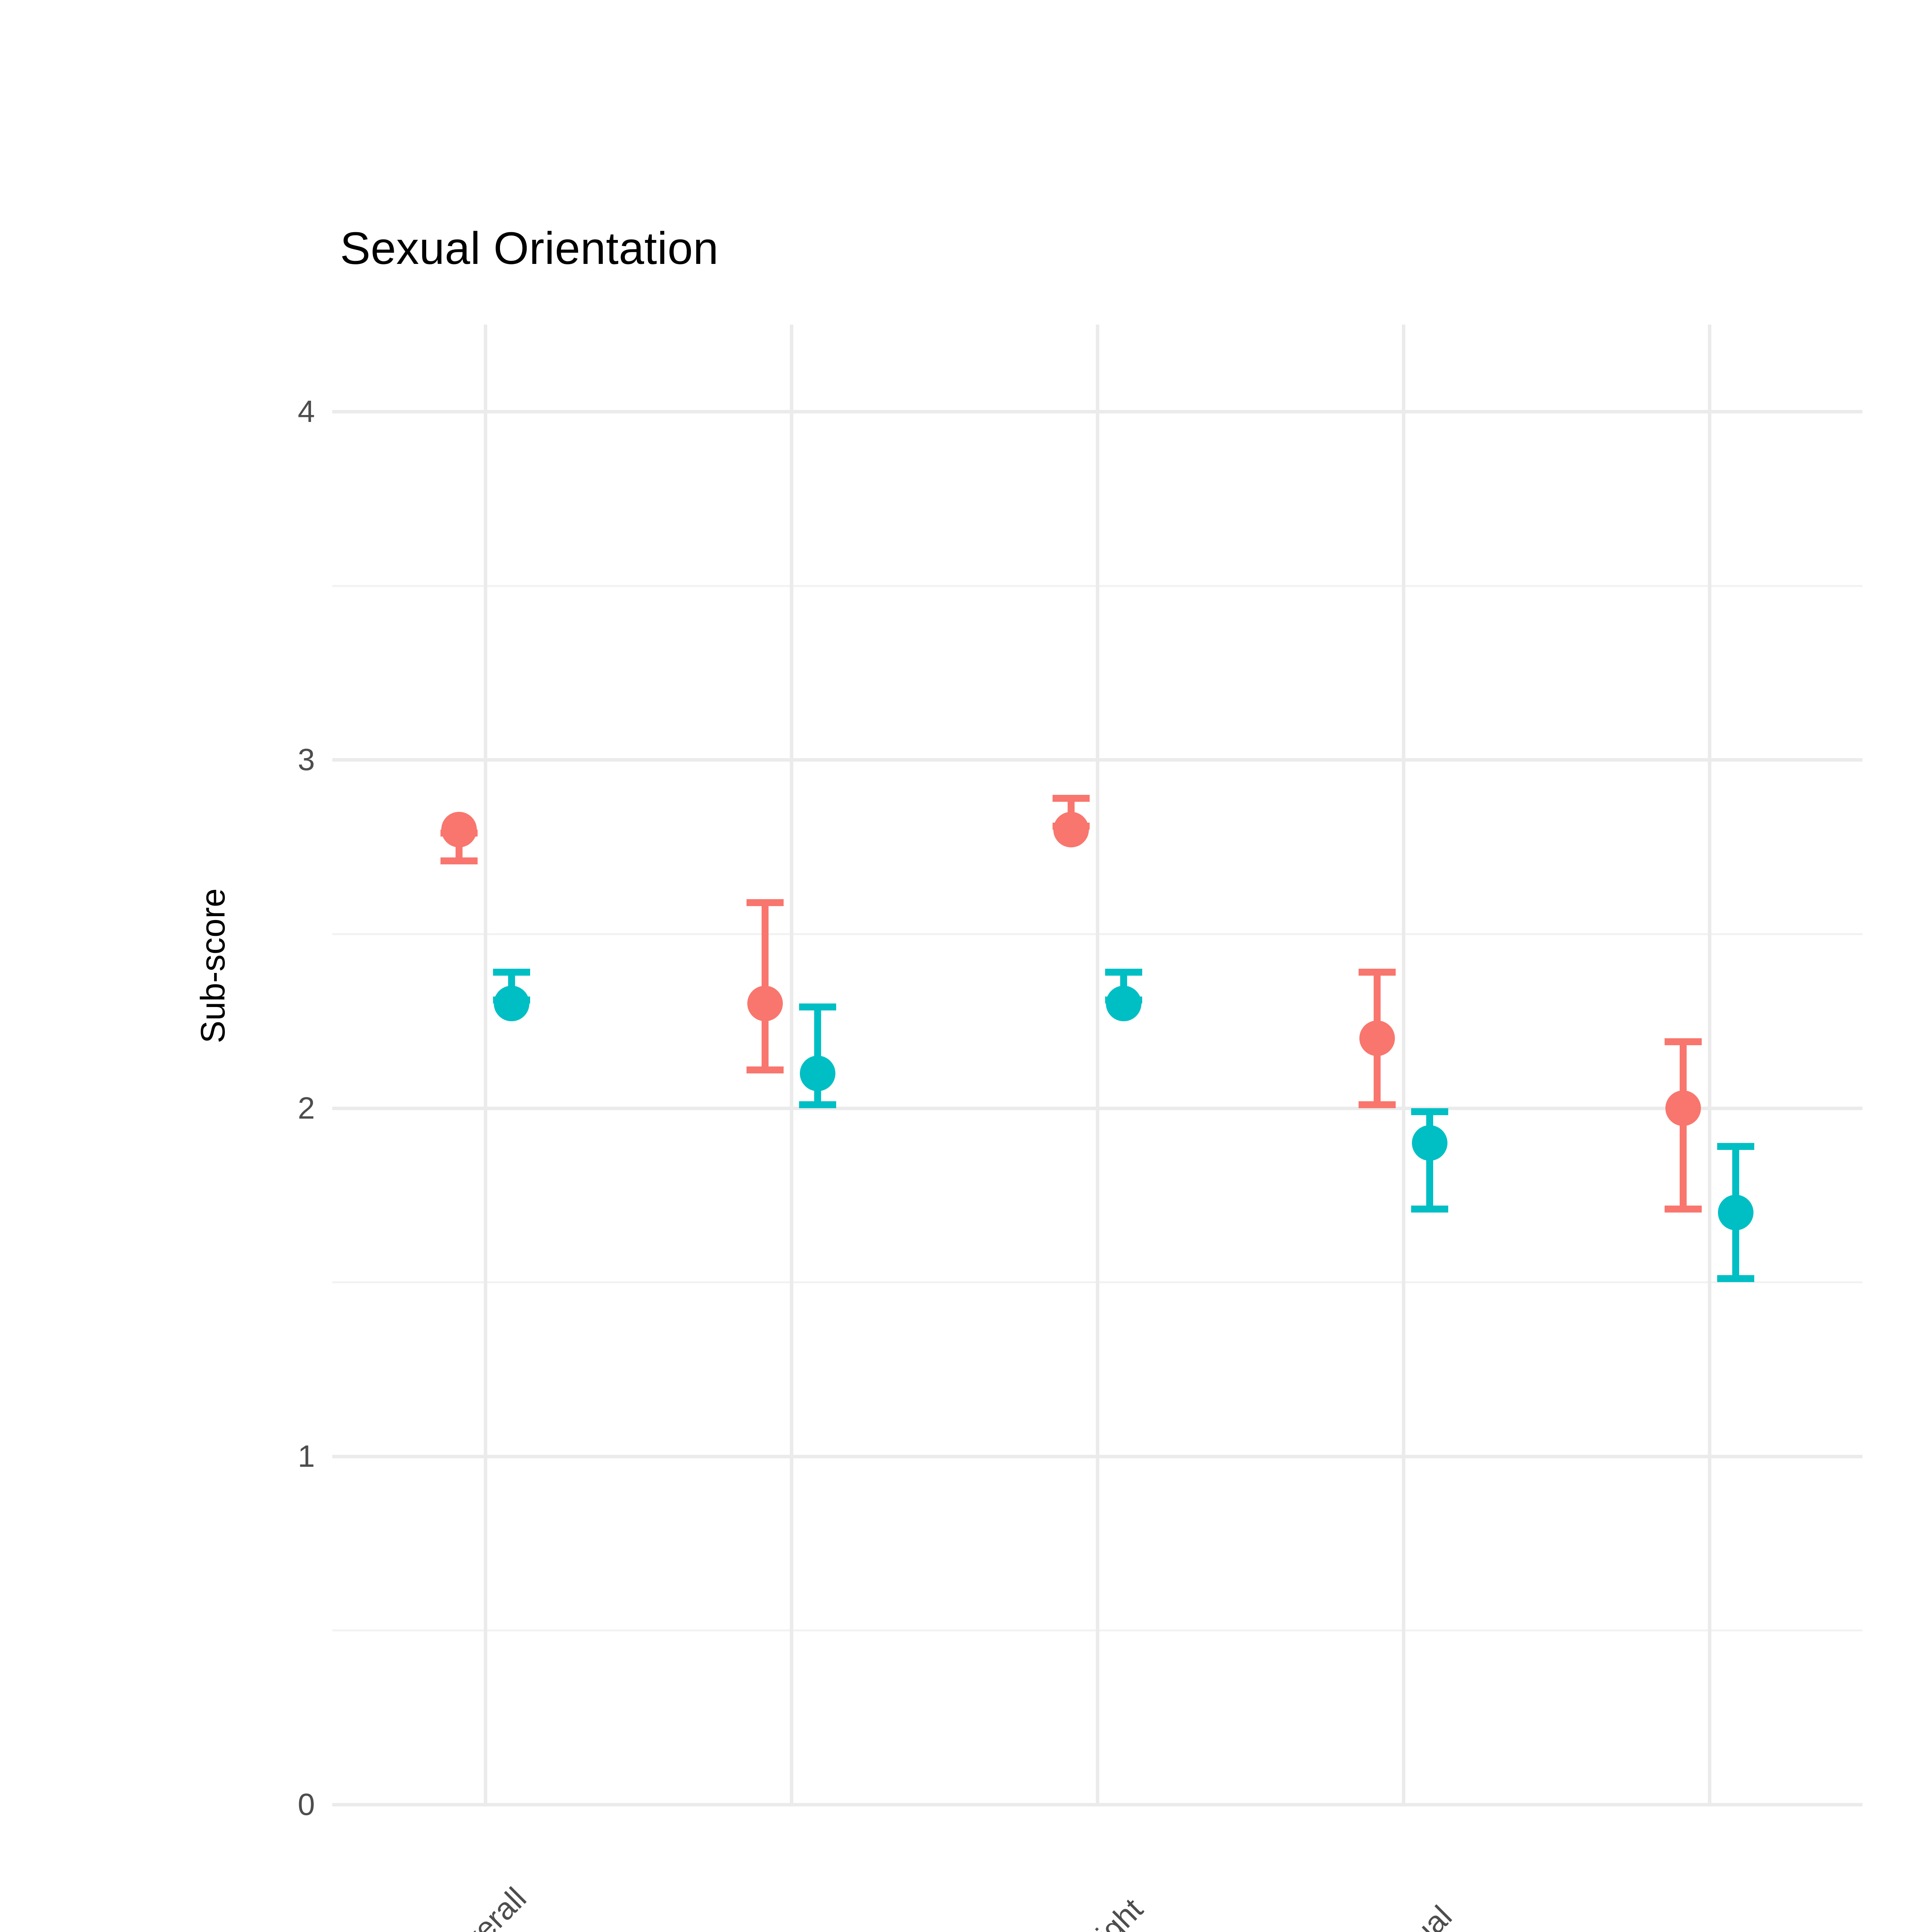  What do you see at coordinates (1871, 1874) in the screenshot?
I see `x-axis-tick-label: Another sexual orientation` at bounding box center [1871, 1874].